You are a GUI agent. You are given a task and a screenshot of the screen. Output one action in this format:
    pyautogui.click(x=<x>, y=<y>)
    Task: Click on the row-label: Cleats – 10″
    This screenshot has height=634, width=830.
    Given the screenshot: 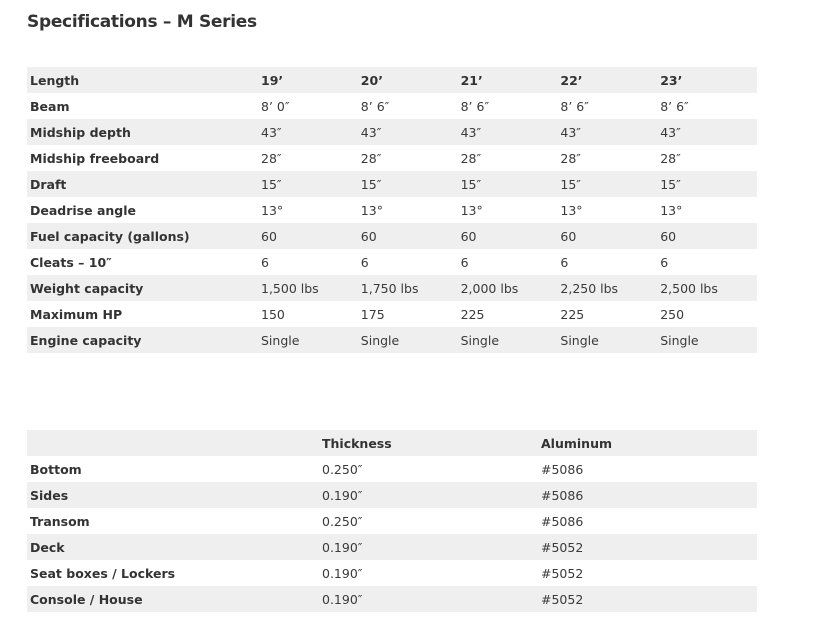 What is the action you would take?
    pyautogui.click(x=71, y=262)
    